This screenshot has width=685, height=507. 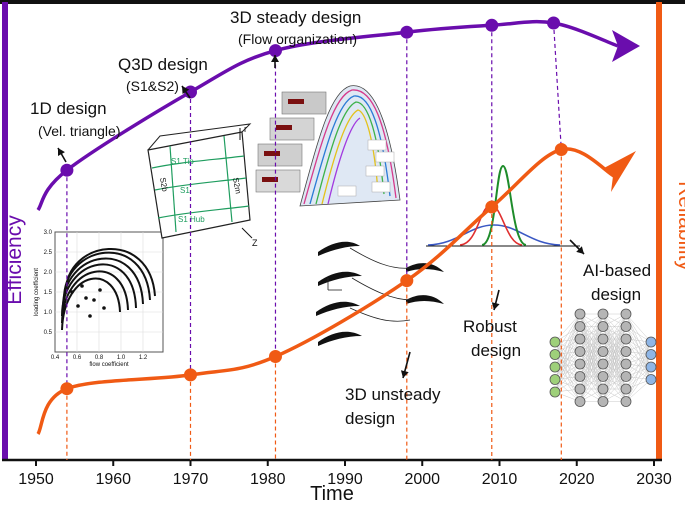 What do you see at coordinates (268, 479) in the screenshot?
I see `x-tick-label: 1980` at bounding box center [268, 479].